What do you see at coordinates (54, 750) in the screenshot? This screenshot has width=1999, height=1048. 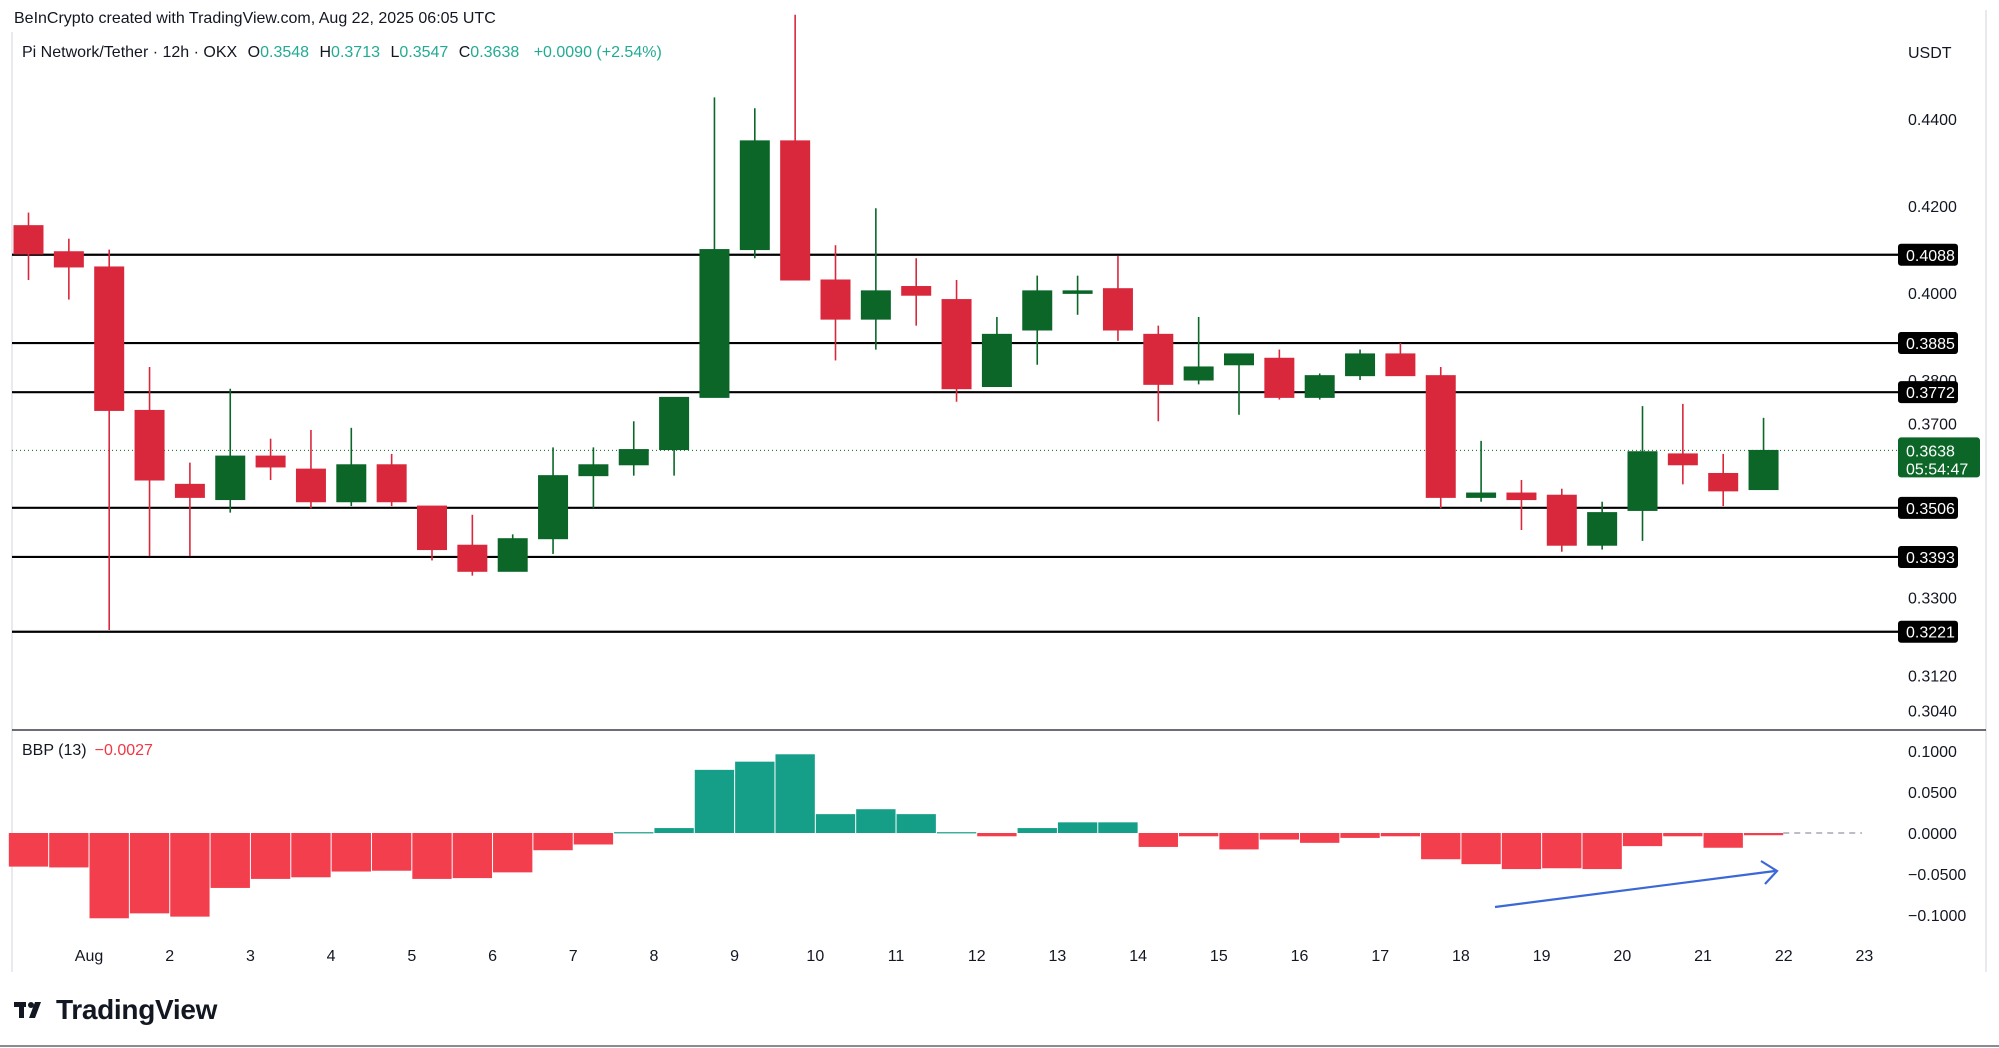 I see `bbp-name: BBP (13)` at bounding box center [54, 750].